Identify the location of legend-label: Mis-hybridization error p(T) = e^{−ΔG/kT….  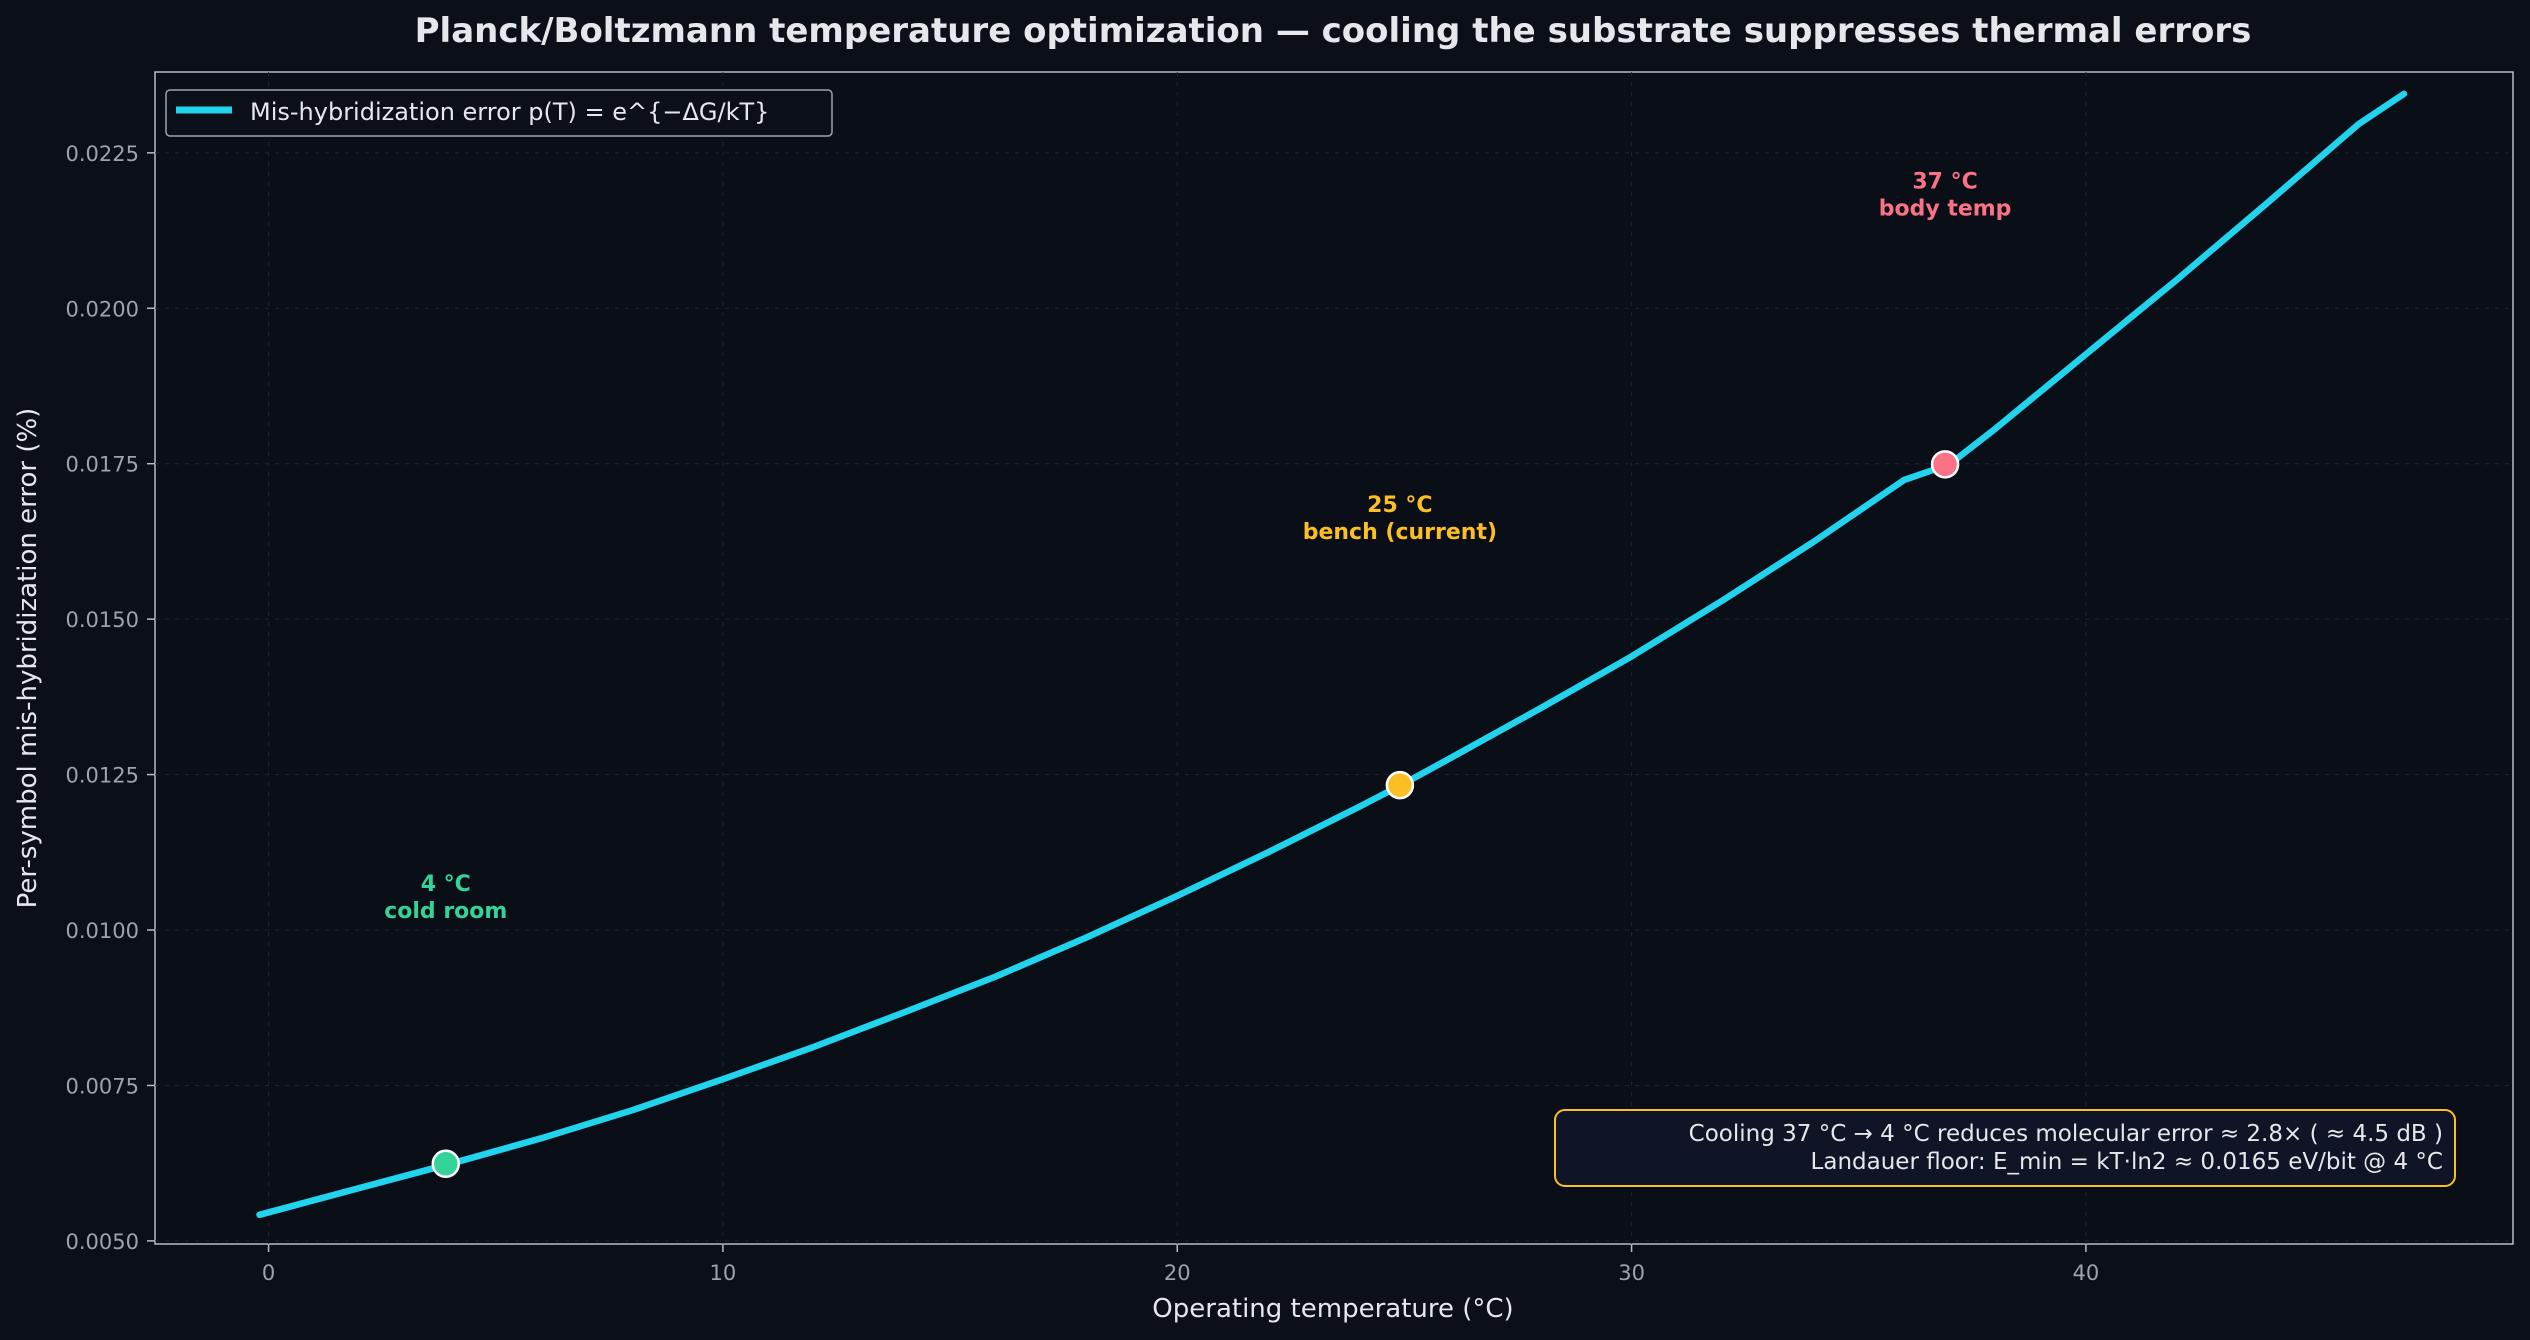
(509, 112).